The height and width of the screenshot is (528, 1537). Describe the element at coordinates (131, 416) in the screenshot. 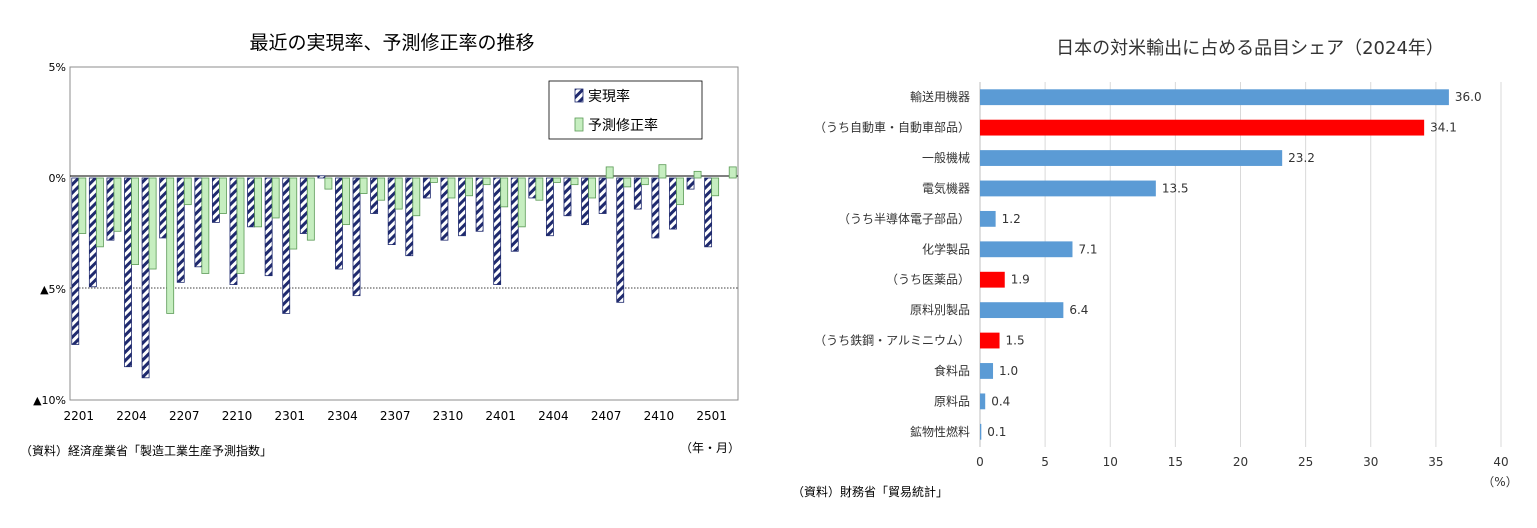

I see `left-x-tick-label: 2204` at that location.